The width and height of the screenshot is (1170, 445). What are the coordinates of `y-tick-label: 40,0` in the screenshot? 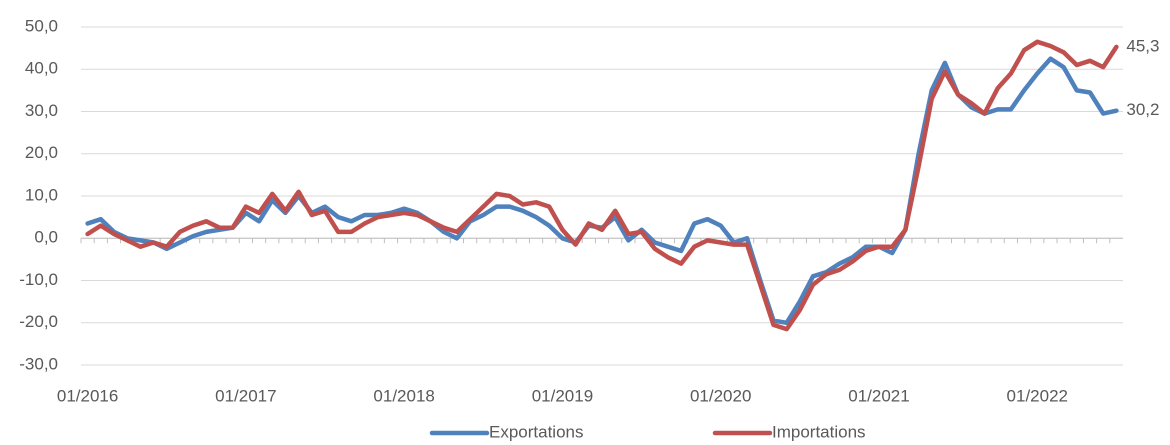 It's located at (41, 68).